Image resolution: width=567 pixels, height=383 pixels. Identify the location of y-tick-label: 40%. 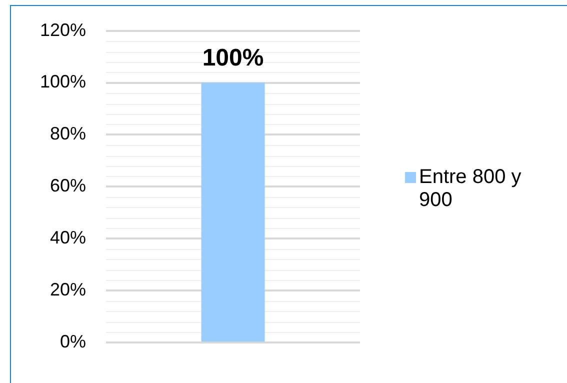
(68, 238).